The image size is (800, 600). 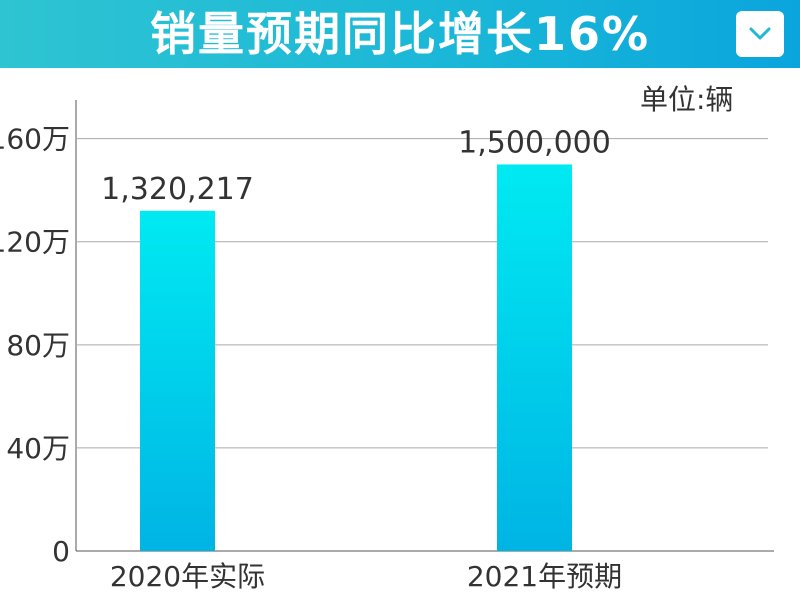 What do you see at coordinates (177, 189) in the screenshot?
I see `data-label: 1,320,217` at bounding box center [177, 189].